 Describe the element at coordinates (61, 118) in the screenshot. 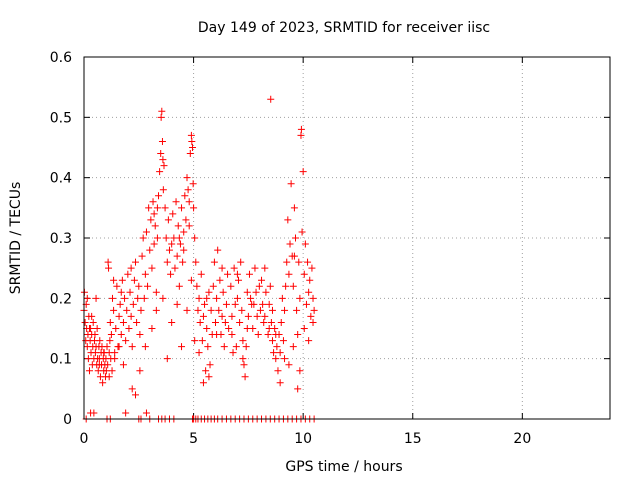

I see `y-tick-label: 0.5` at that location.